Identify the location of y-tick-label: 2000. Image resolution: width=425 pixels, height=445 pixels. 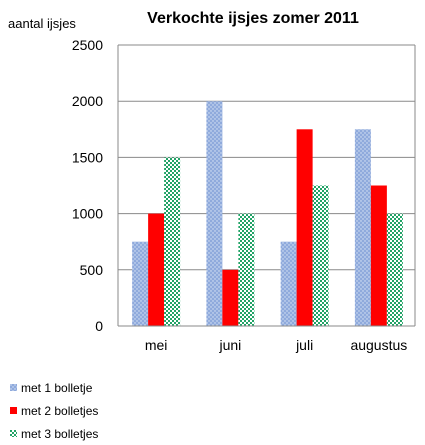
(87, 101).